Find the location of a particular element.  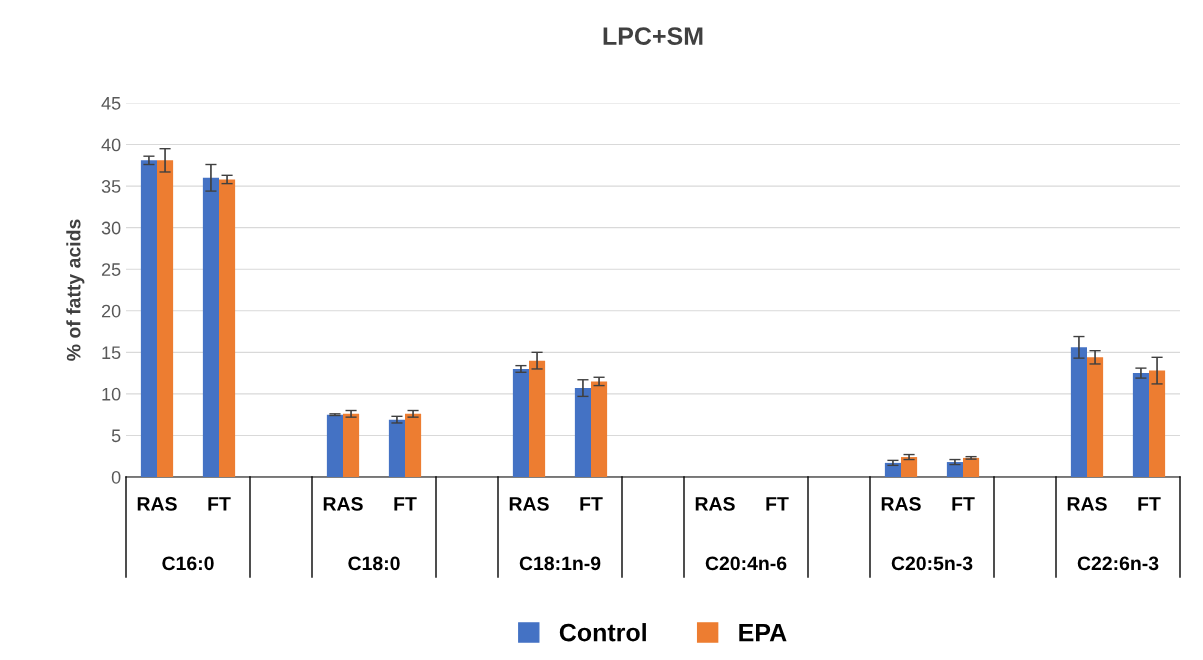

y-tick-label: 25 is located at coordinates (111, 269).